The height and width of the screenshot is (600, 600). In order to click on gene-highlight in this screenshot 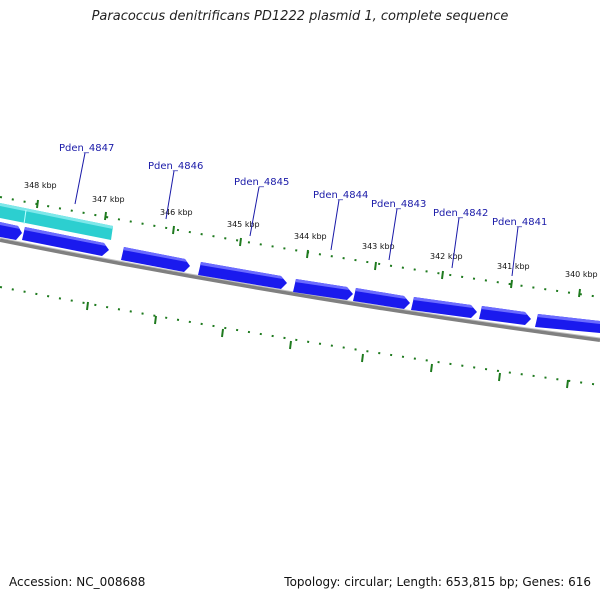, I will do `click(56, 221)`.